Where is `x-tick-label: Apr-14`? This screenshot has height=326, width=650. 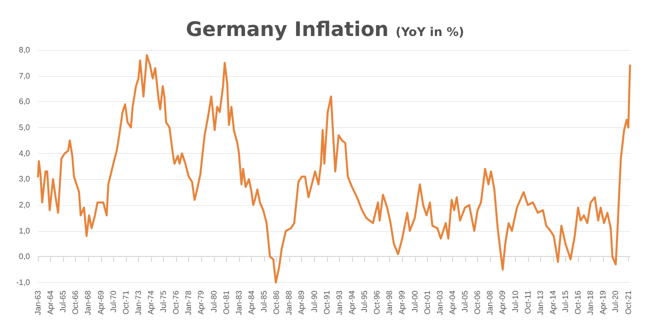 x-tick-label: Apr-14 is located at coordinates (553, 302).